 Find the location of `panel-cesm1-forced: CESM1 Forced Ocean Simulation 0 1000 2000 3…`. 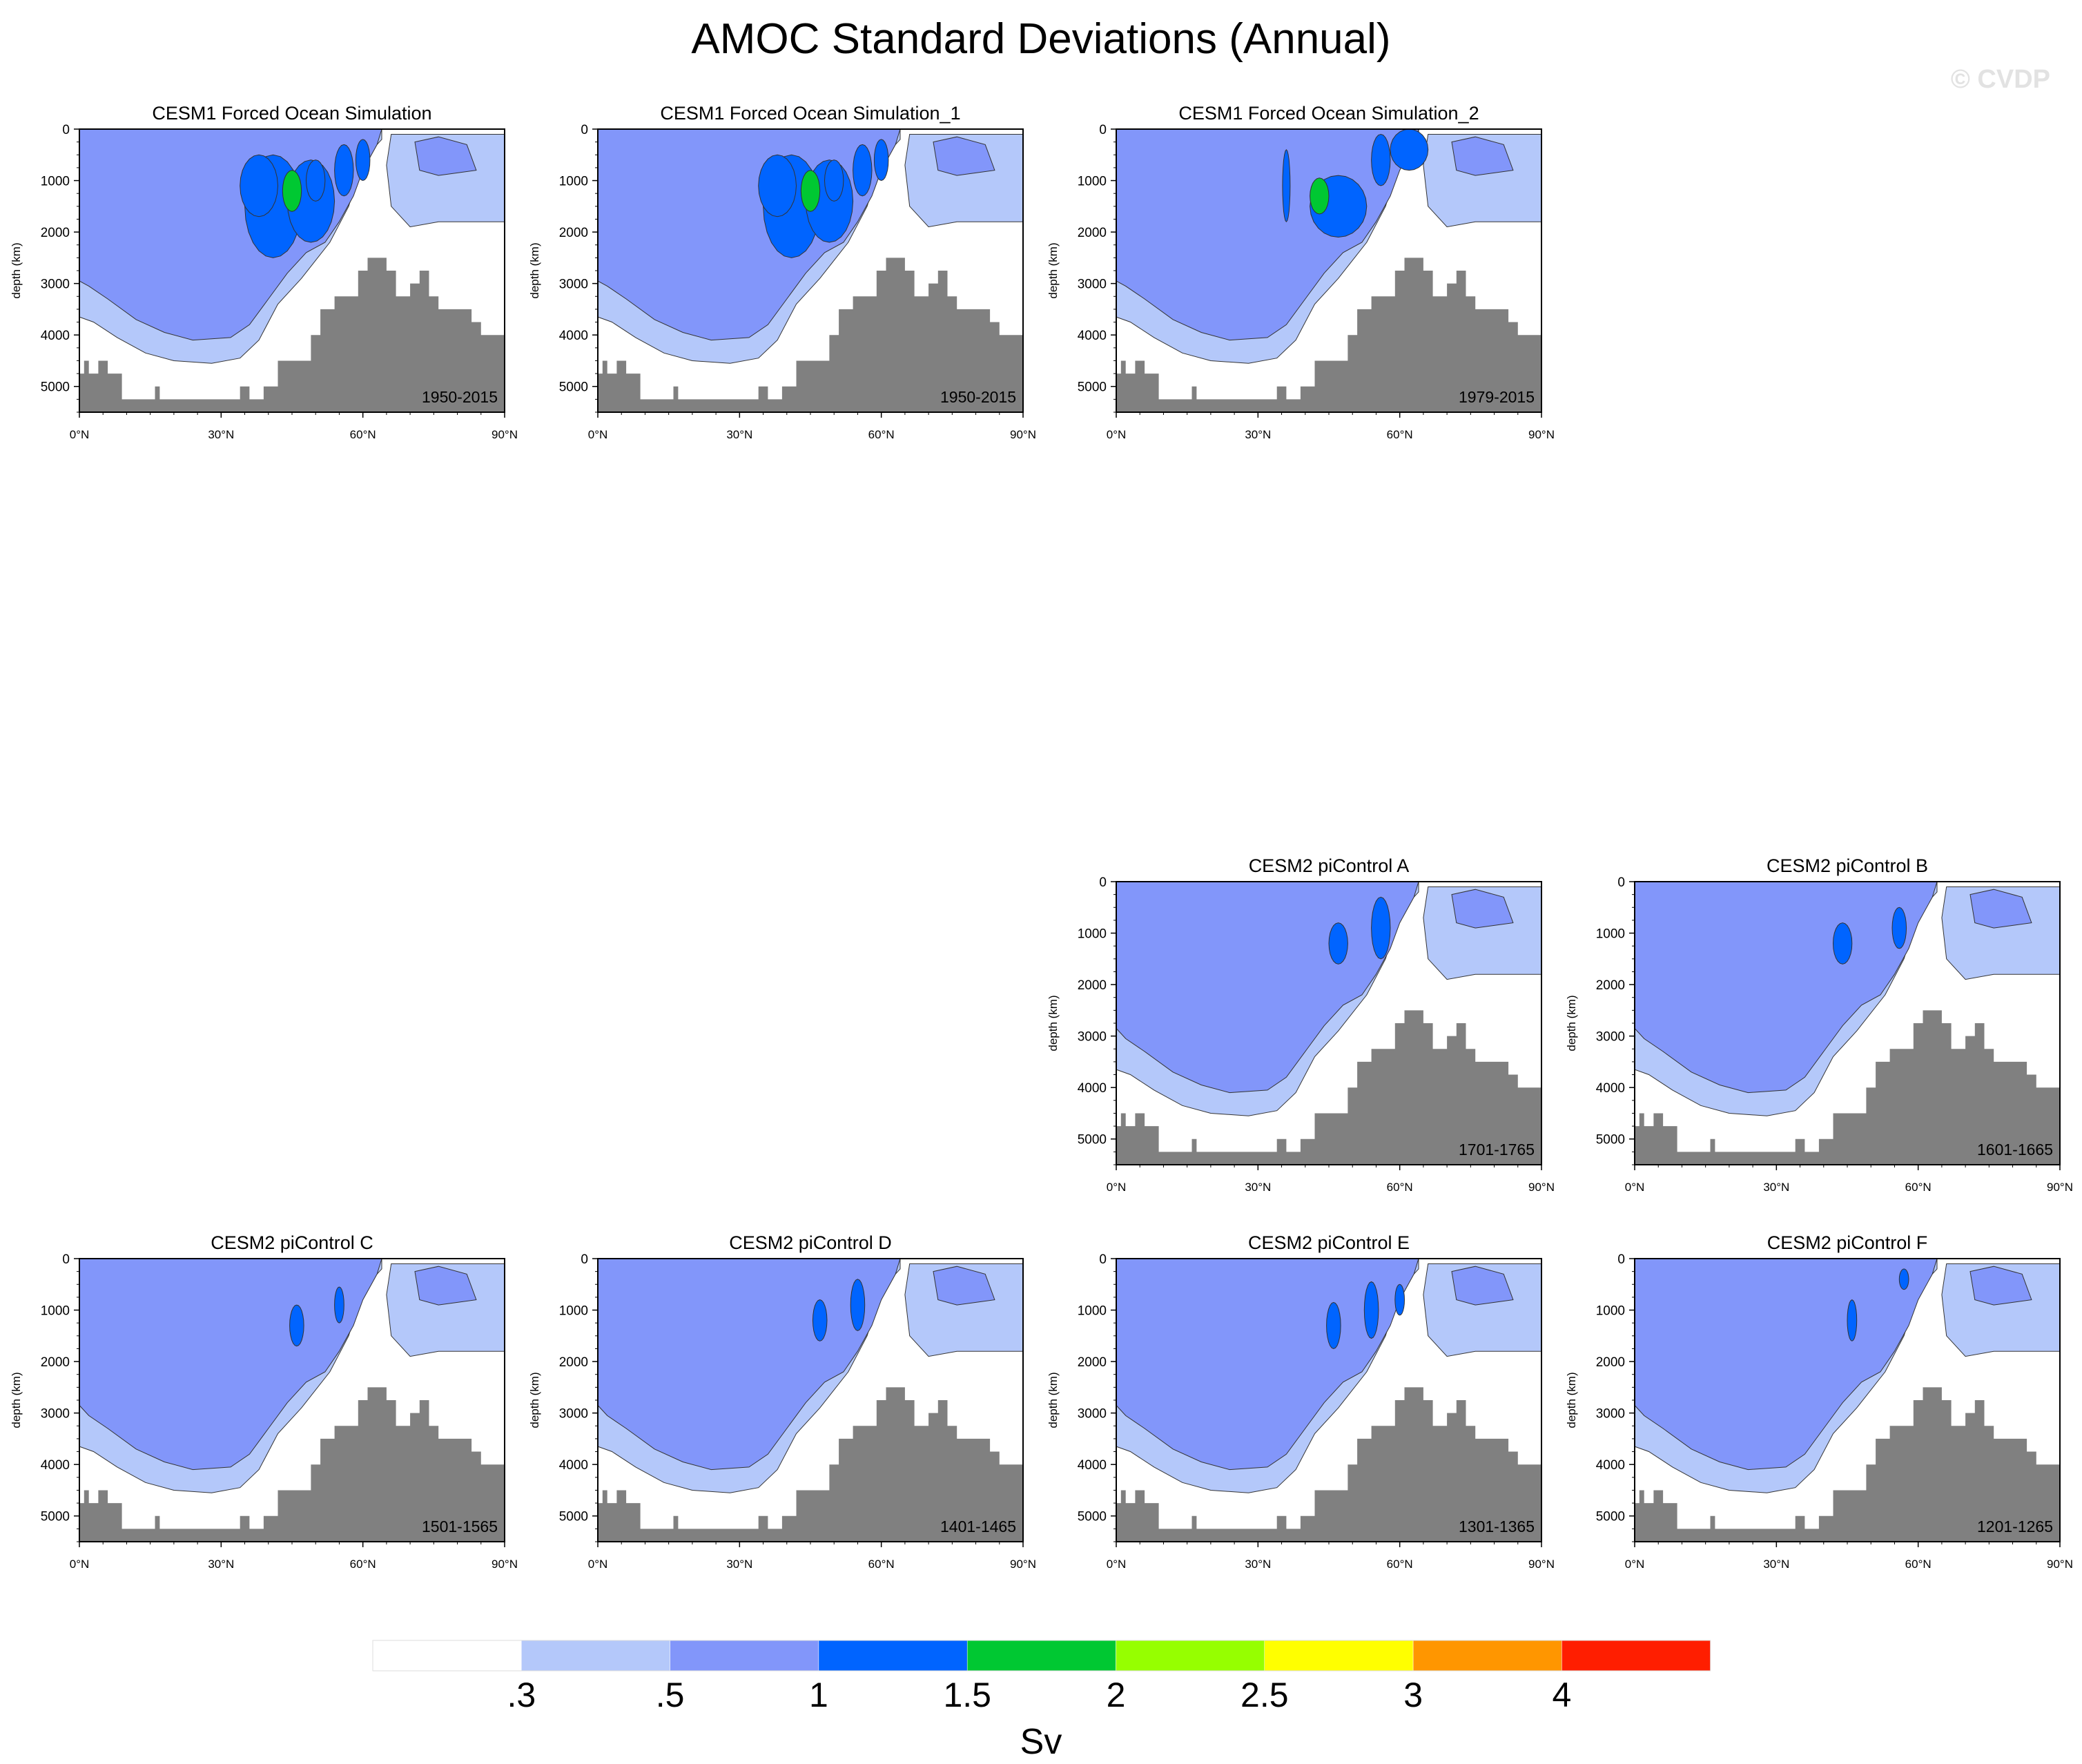

panel-cesm1-forced: CESM1 Forced Ocean Simulation 0 1000 2000 3… is located at coordinates (262, 277).